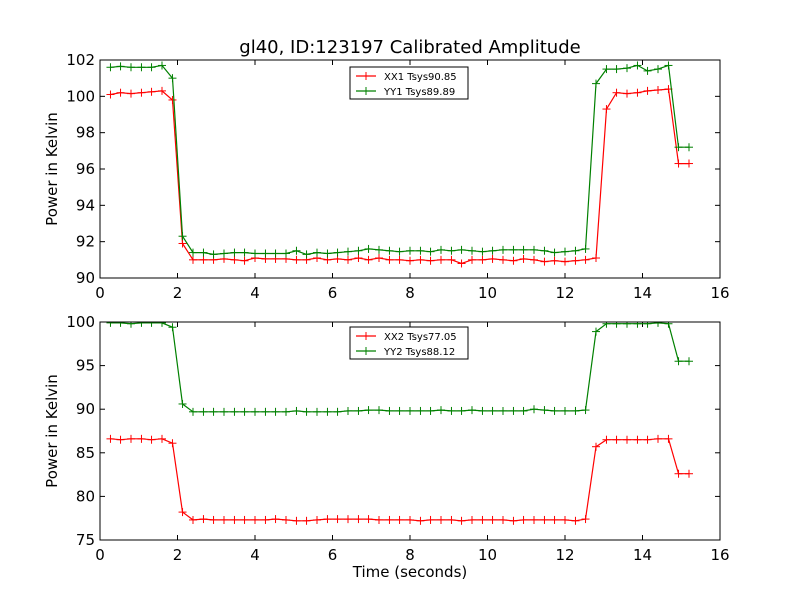 The width and height of the screenshot is (800, 600). I want to click on x-tick-label: 2, so click(178, 293).